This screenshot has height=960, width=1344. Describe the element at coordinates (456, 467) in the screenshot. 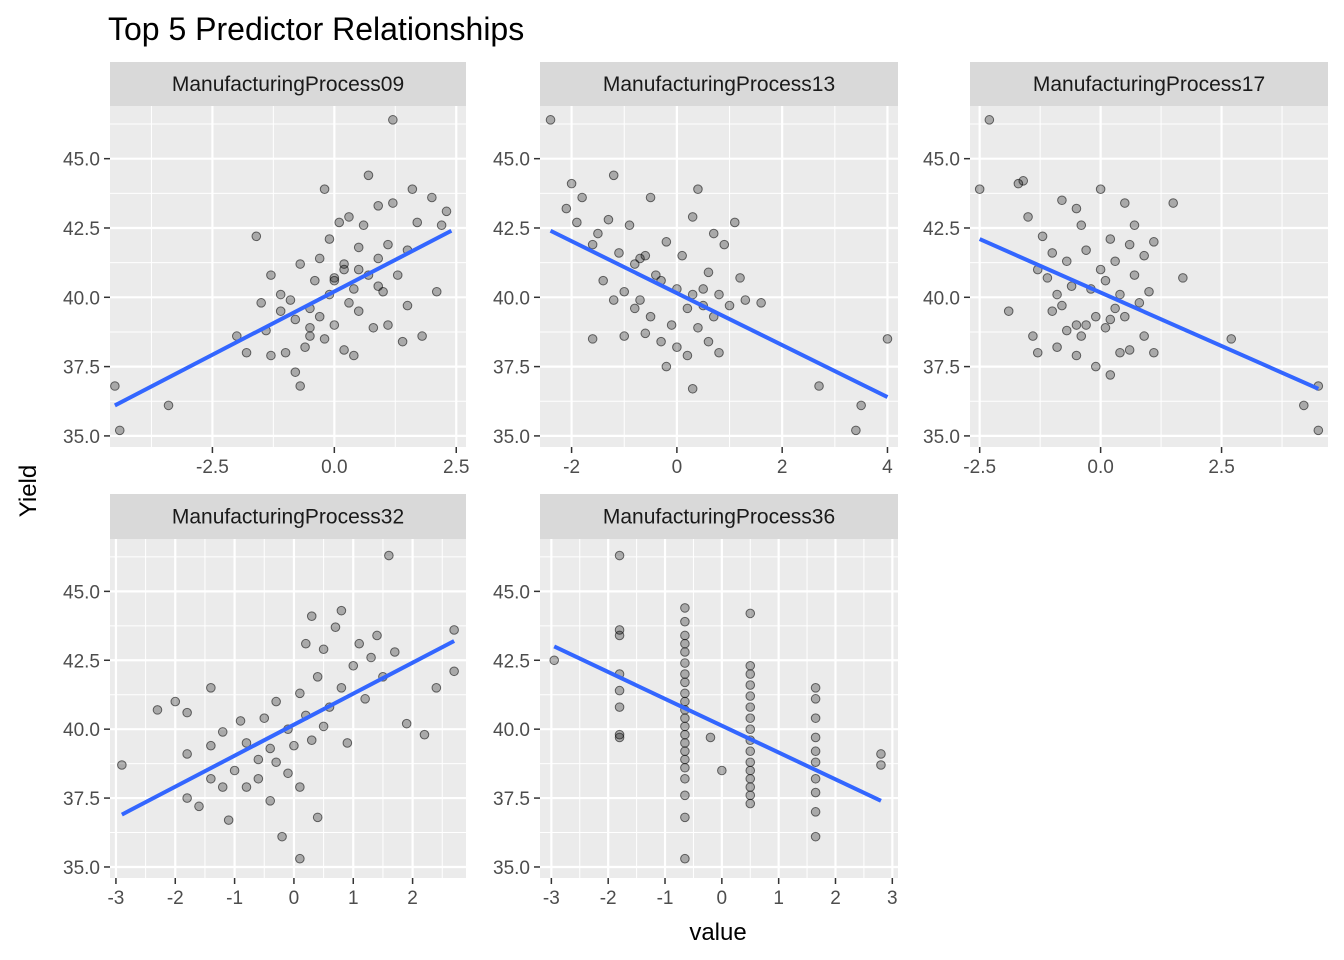

I see `x-tick-label: 2.5` at that location.